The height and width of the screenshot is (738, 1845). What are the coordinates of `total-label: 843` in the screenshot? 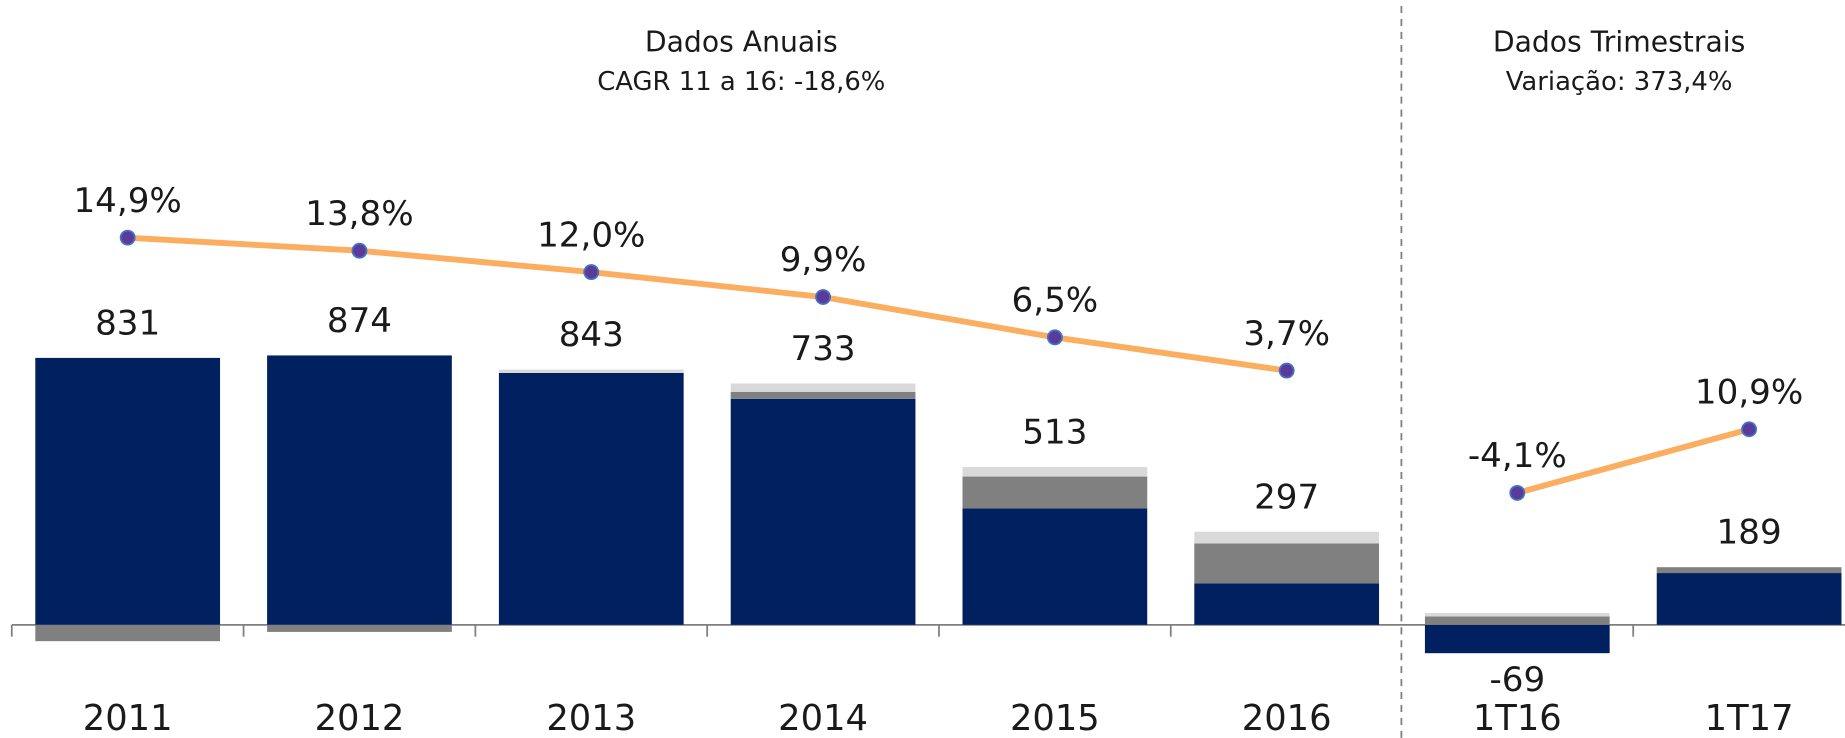 It's located at (591, 335).